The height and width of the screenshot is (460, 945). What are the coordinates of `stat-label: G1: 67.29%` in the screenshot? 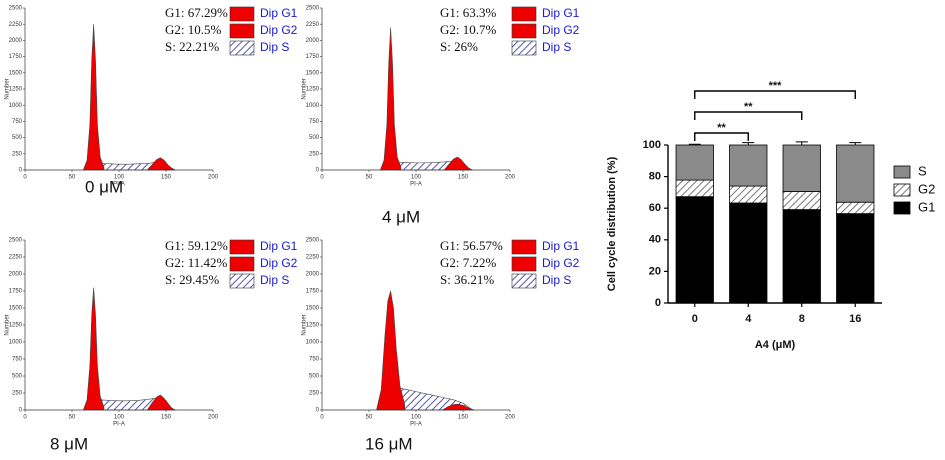 It's located at (196, 12).